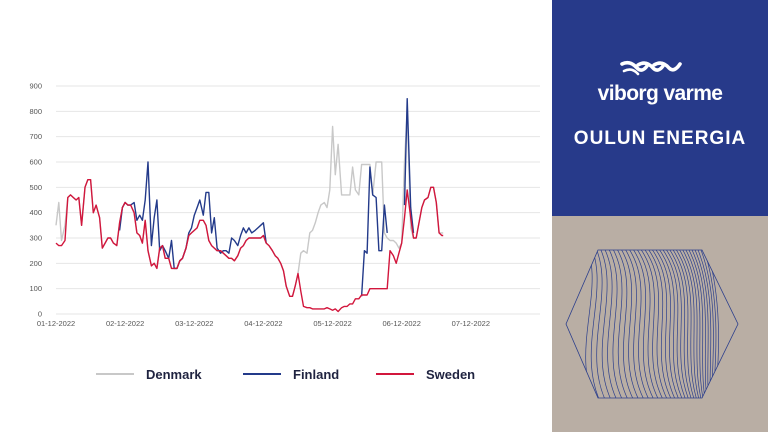 The height and width of the screenshot is (432, 768). Describe the element at coordinates (35, 111) in the screenshot. I see `y-tick-label: 800` at that location.